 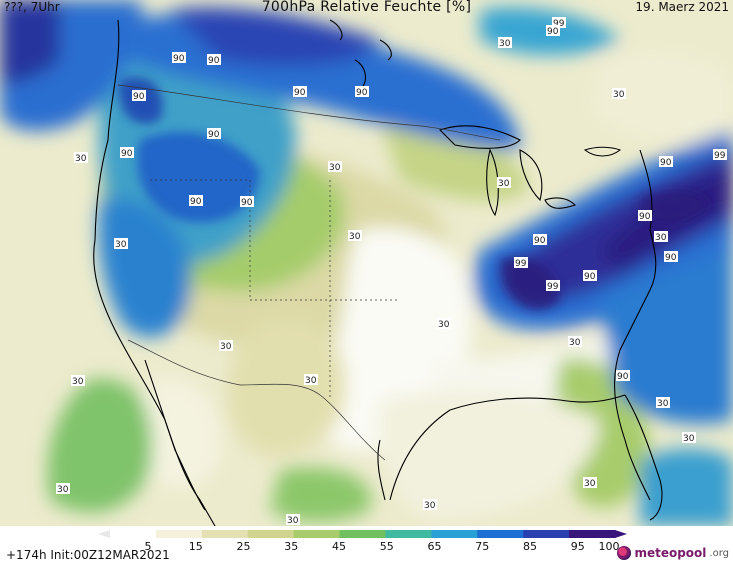 What do you see at coordinates (682, 7) in the screenshot?
I see `valid-date-label: 19. Maerz 2021` at bounding box center [682, 7].